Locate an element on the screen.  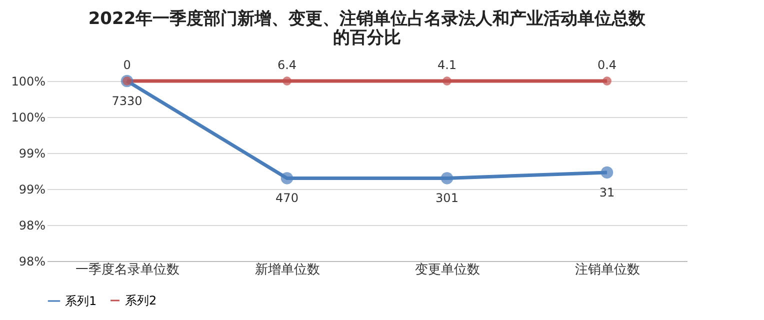
annotation: 6.4 is located at coordinates (287, 65).